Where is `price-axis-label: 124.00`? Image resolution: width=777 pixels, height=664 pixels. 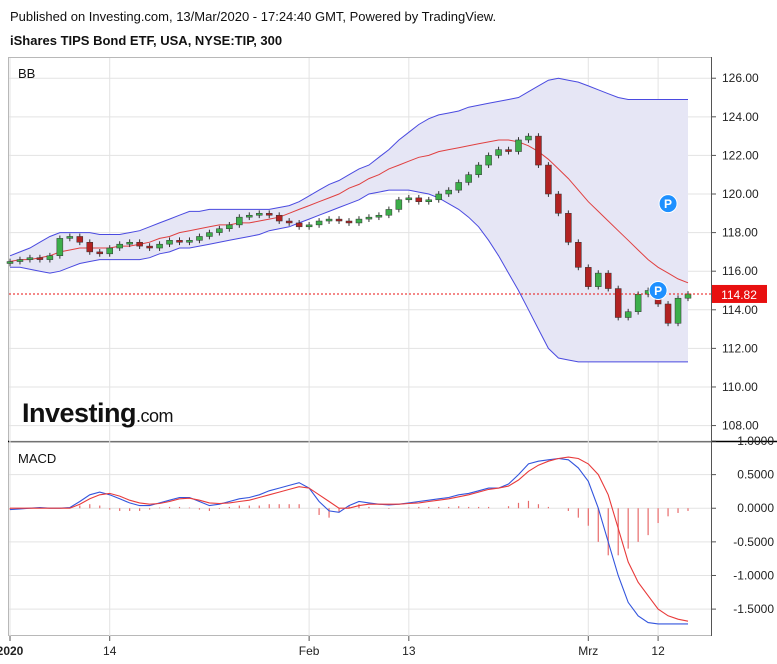
price-axis-label: 124.00 is located at coordinates (740, 117).